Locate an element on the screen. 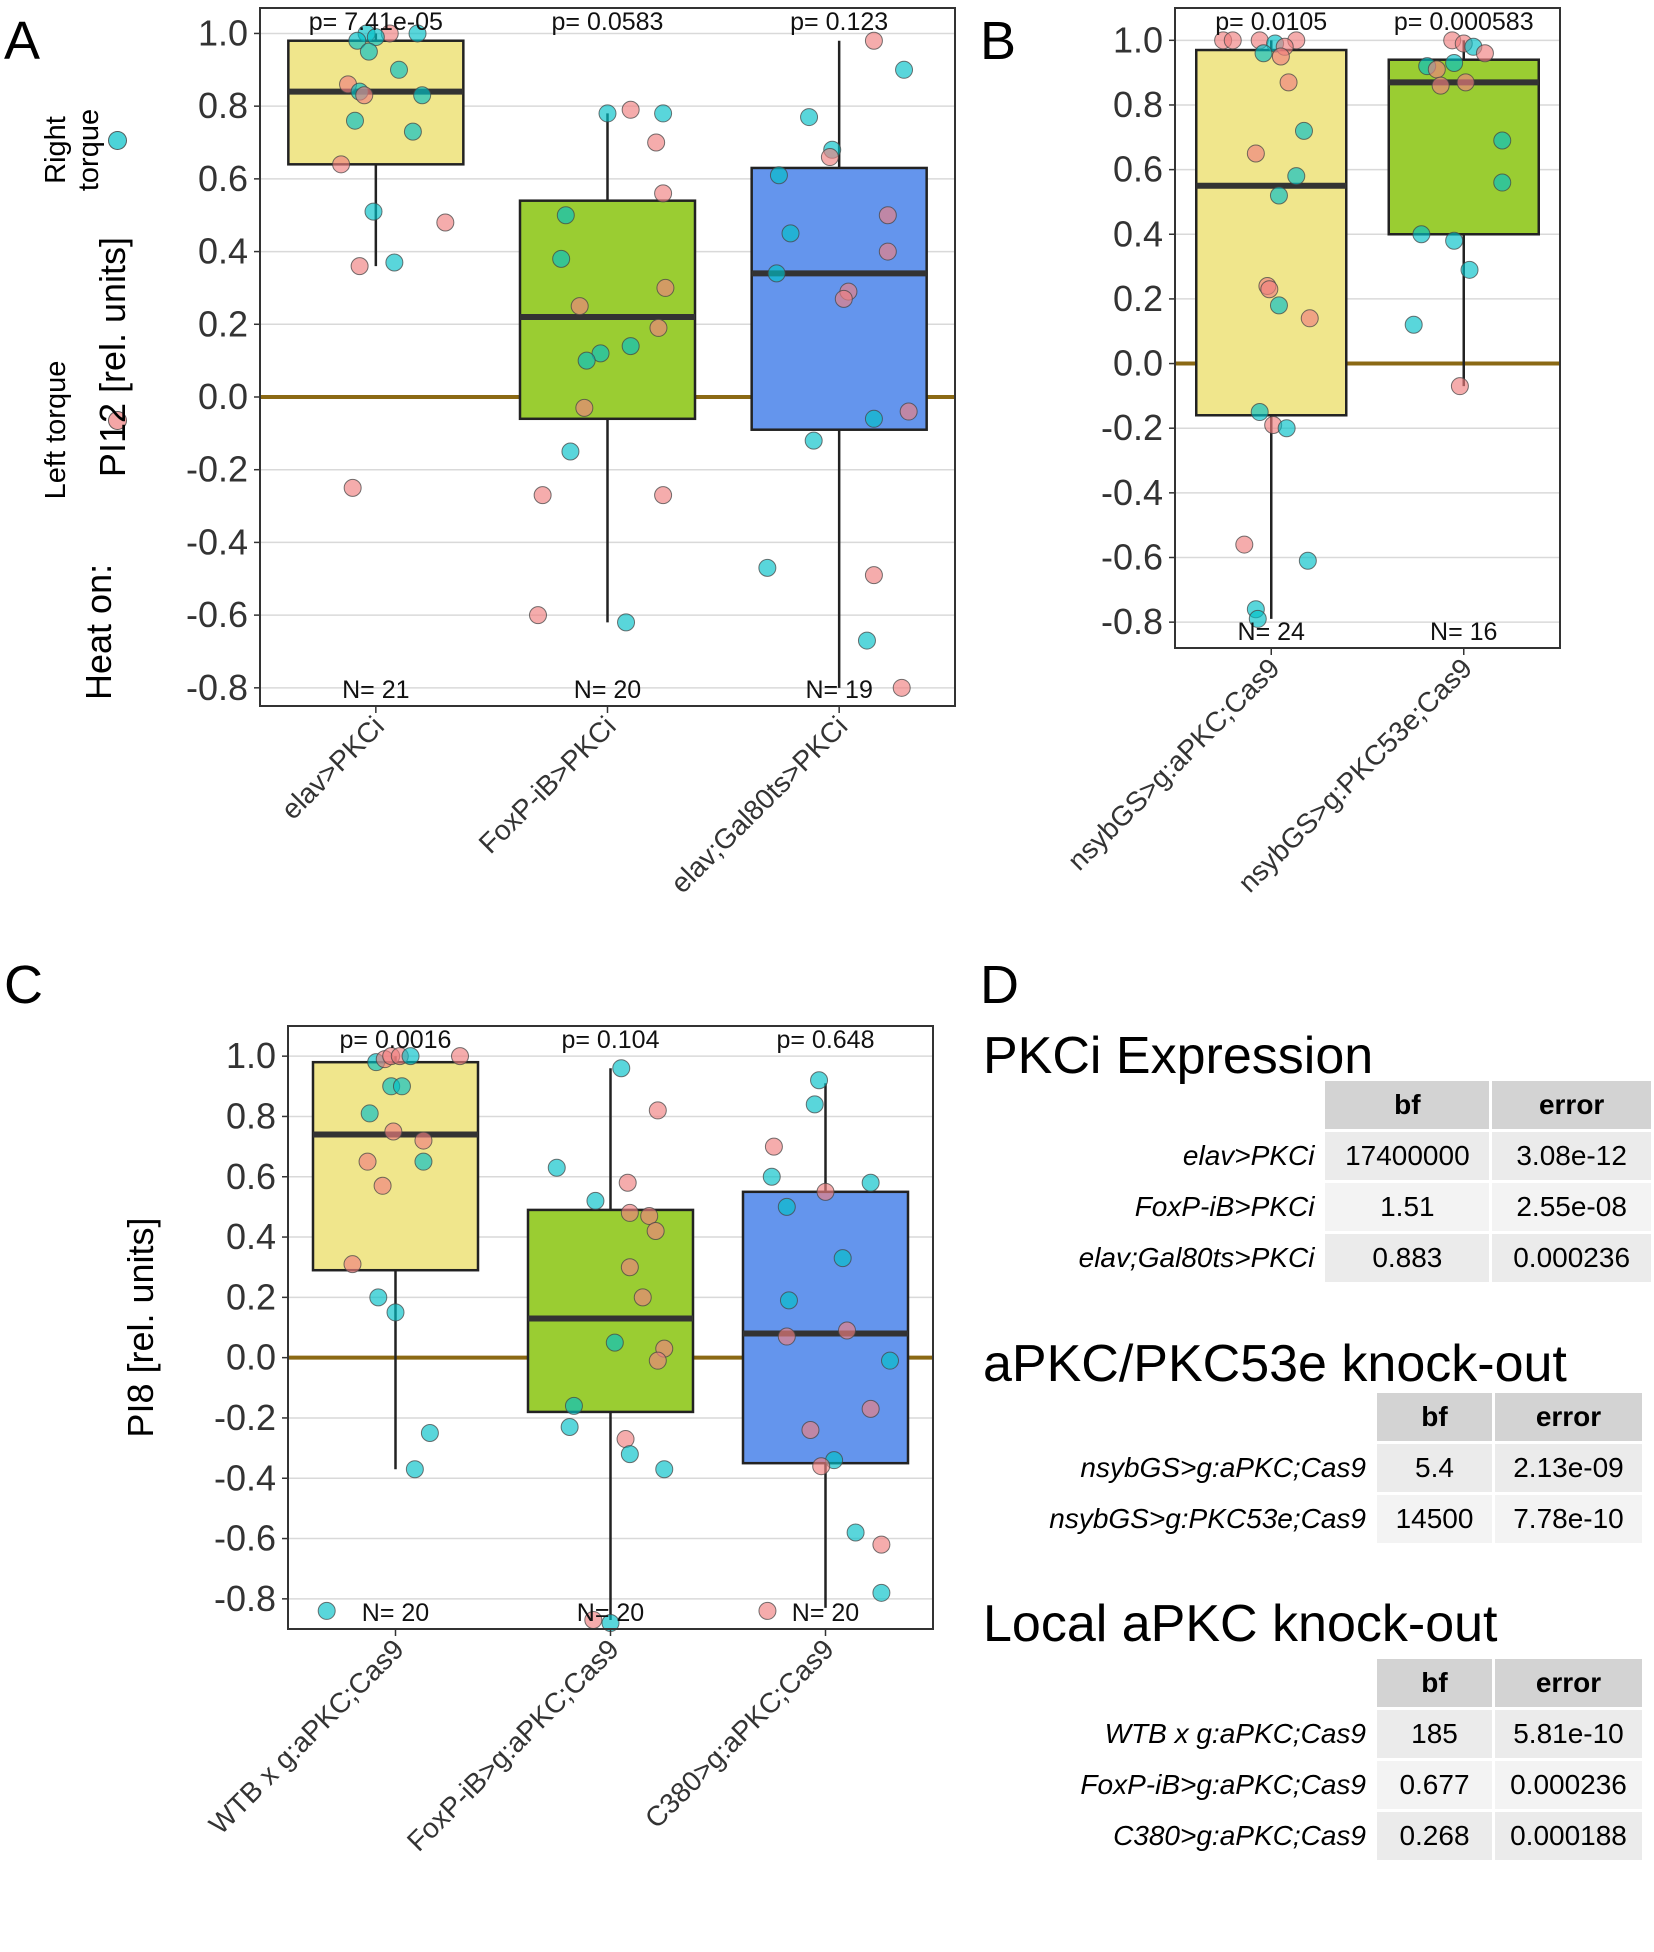  p-value-label: p= 0.0105 is located at coordinates (1271, 22).